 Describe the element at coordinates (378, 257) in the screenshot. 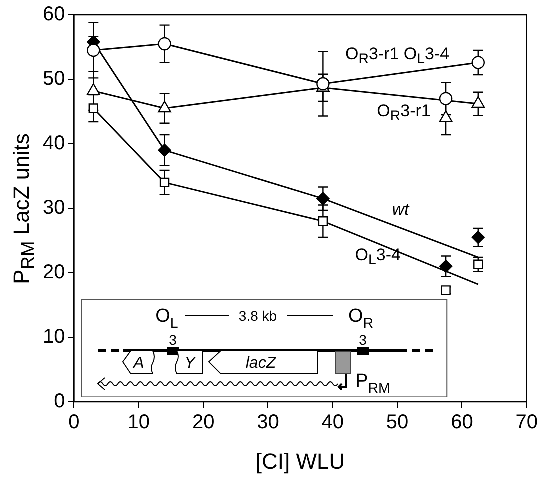

I see `series-label: O$_{L}$3-4` at that location.